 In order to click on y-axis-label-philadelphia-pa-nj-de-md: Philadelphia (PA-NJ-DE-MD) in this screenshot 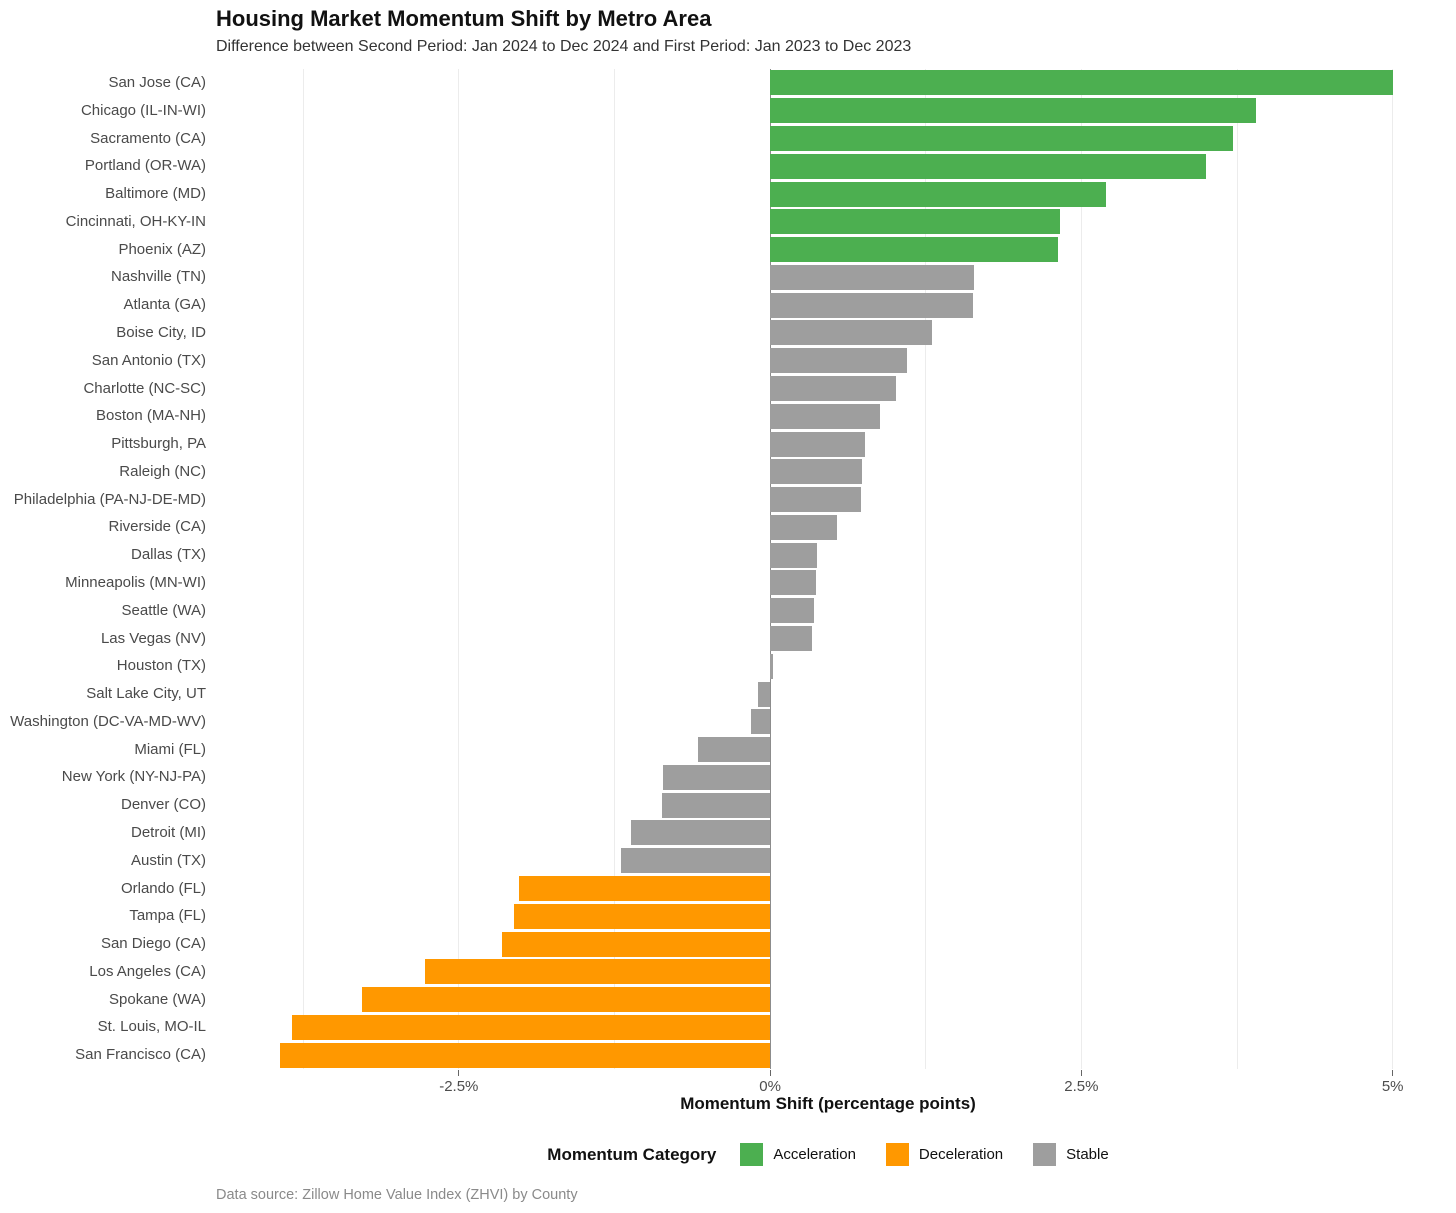, I will do `click(109, 499)`.